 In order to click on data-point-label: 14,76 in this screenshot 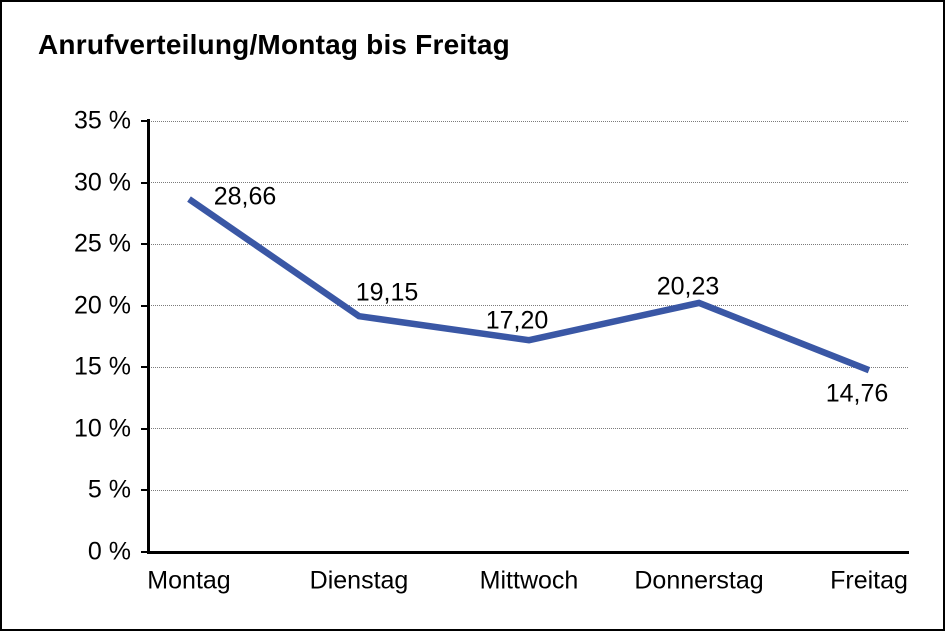, I will do `click(857, 393)`.